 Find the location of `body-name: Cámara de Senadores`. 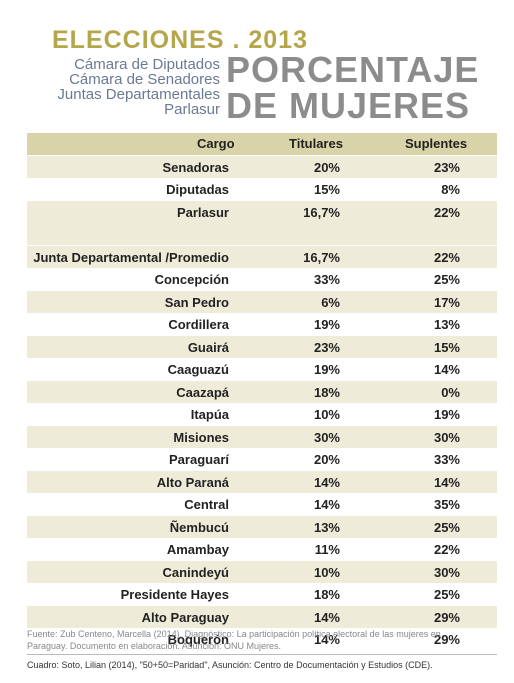

body-name: Cámara de Senadores is located at coordinates (144, 79).